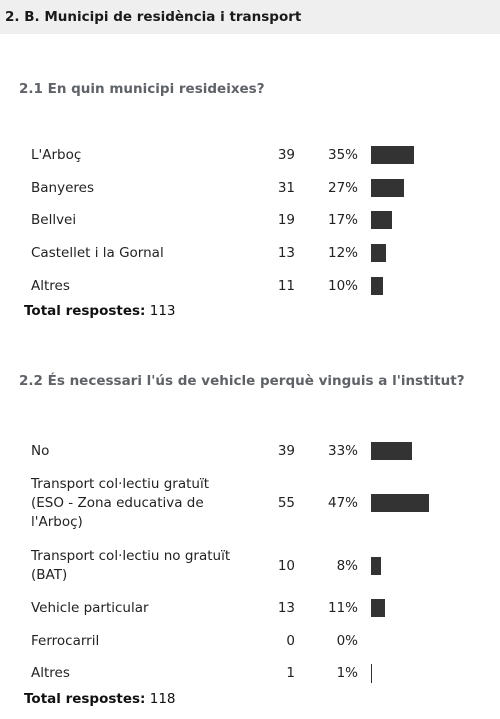 The image size is (500, 719). Describe the element at coordinates (290, 641) in the screenshot. I see `option-count: 0` at that location.